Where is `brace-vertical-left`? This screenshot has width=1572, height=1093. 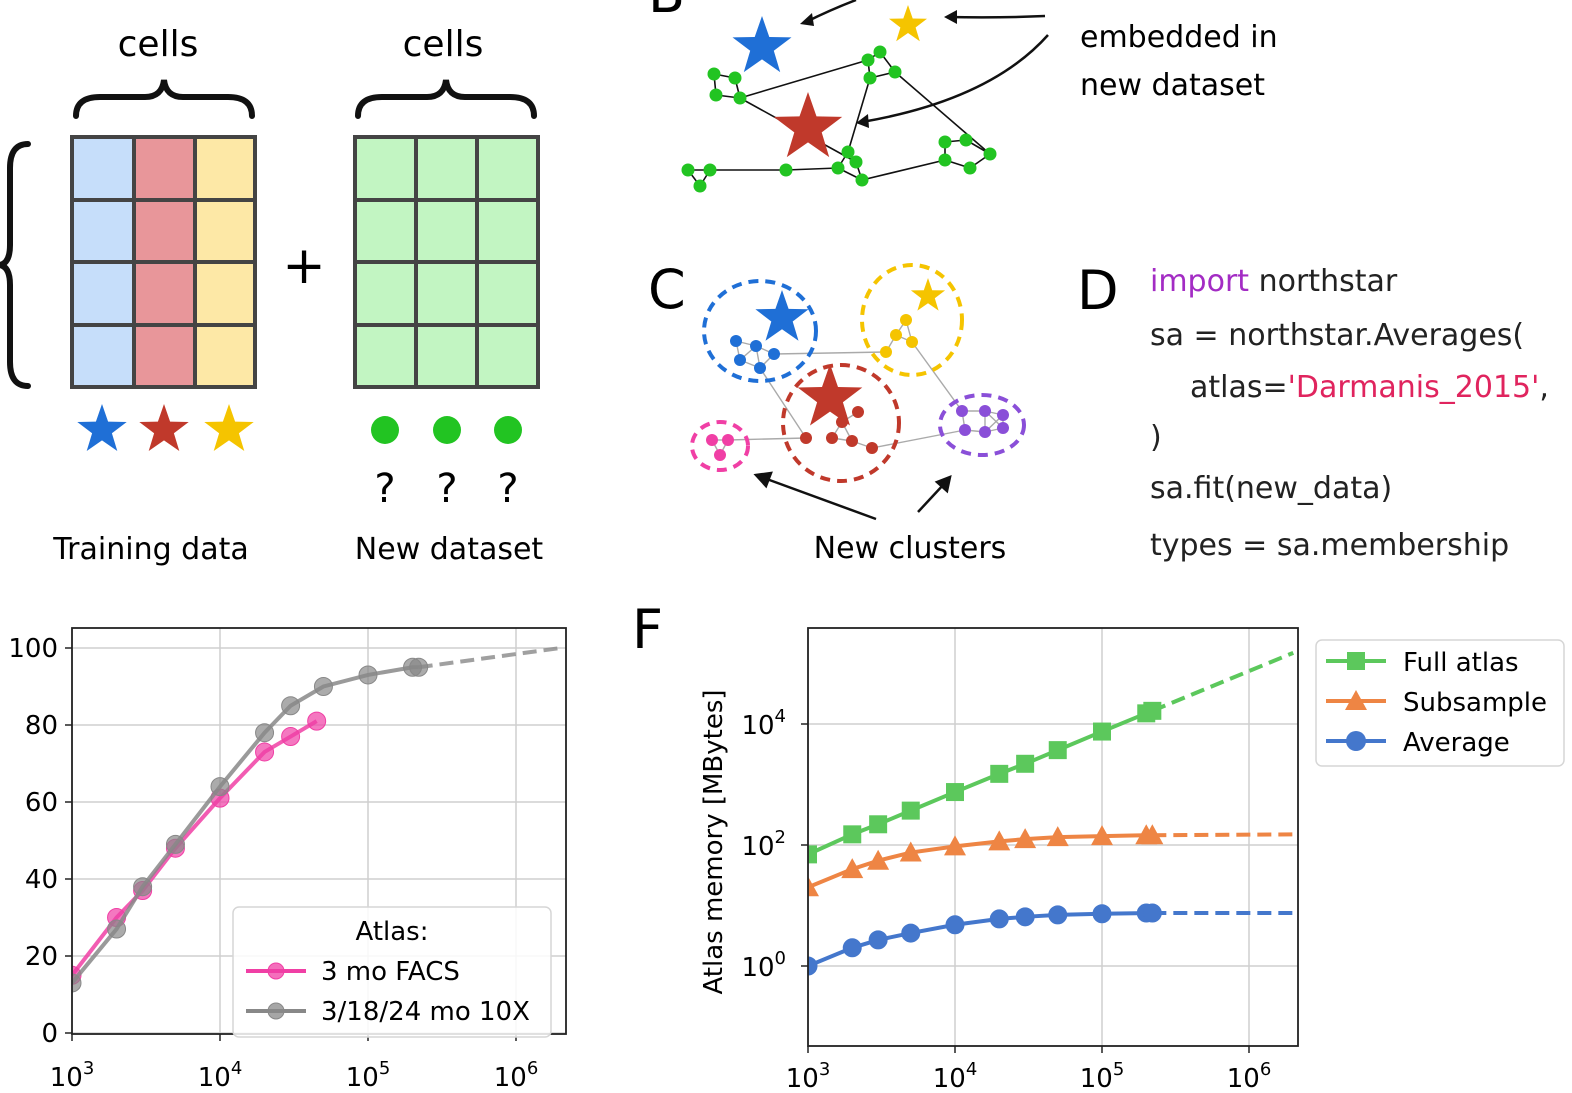 brace-vertical-left is located at coordinates (15, 265).